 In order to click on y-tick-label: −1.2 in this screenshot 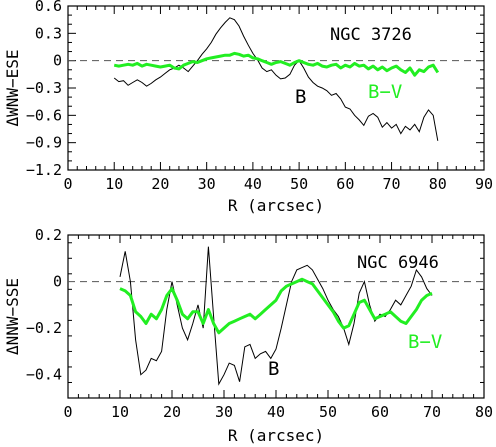, I will do `click(44, 170)`.